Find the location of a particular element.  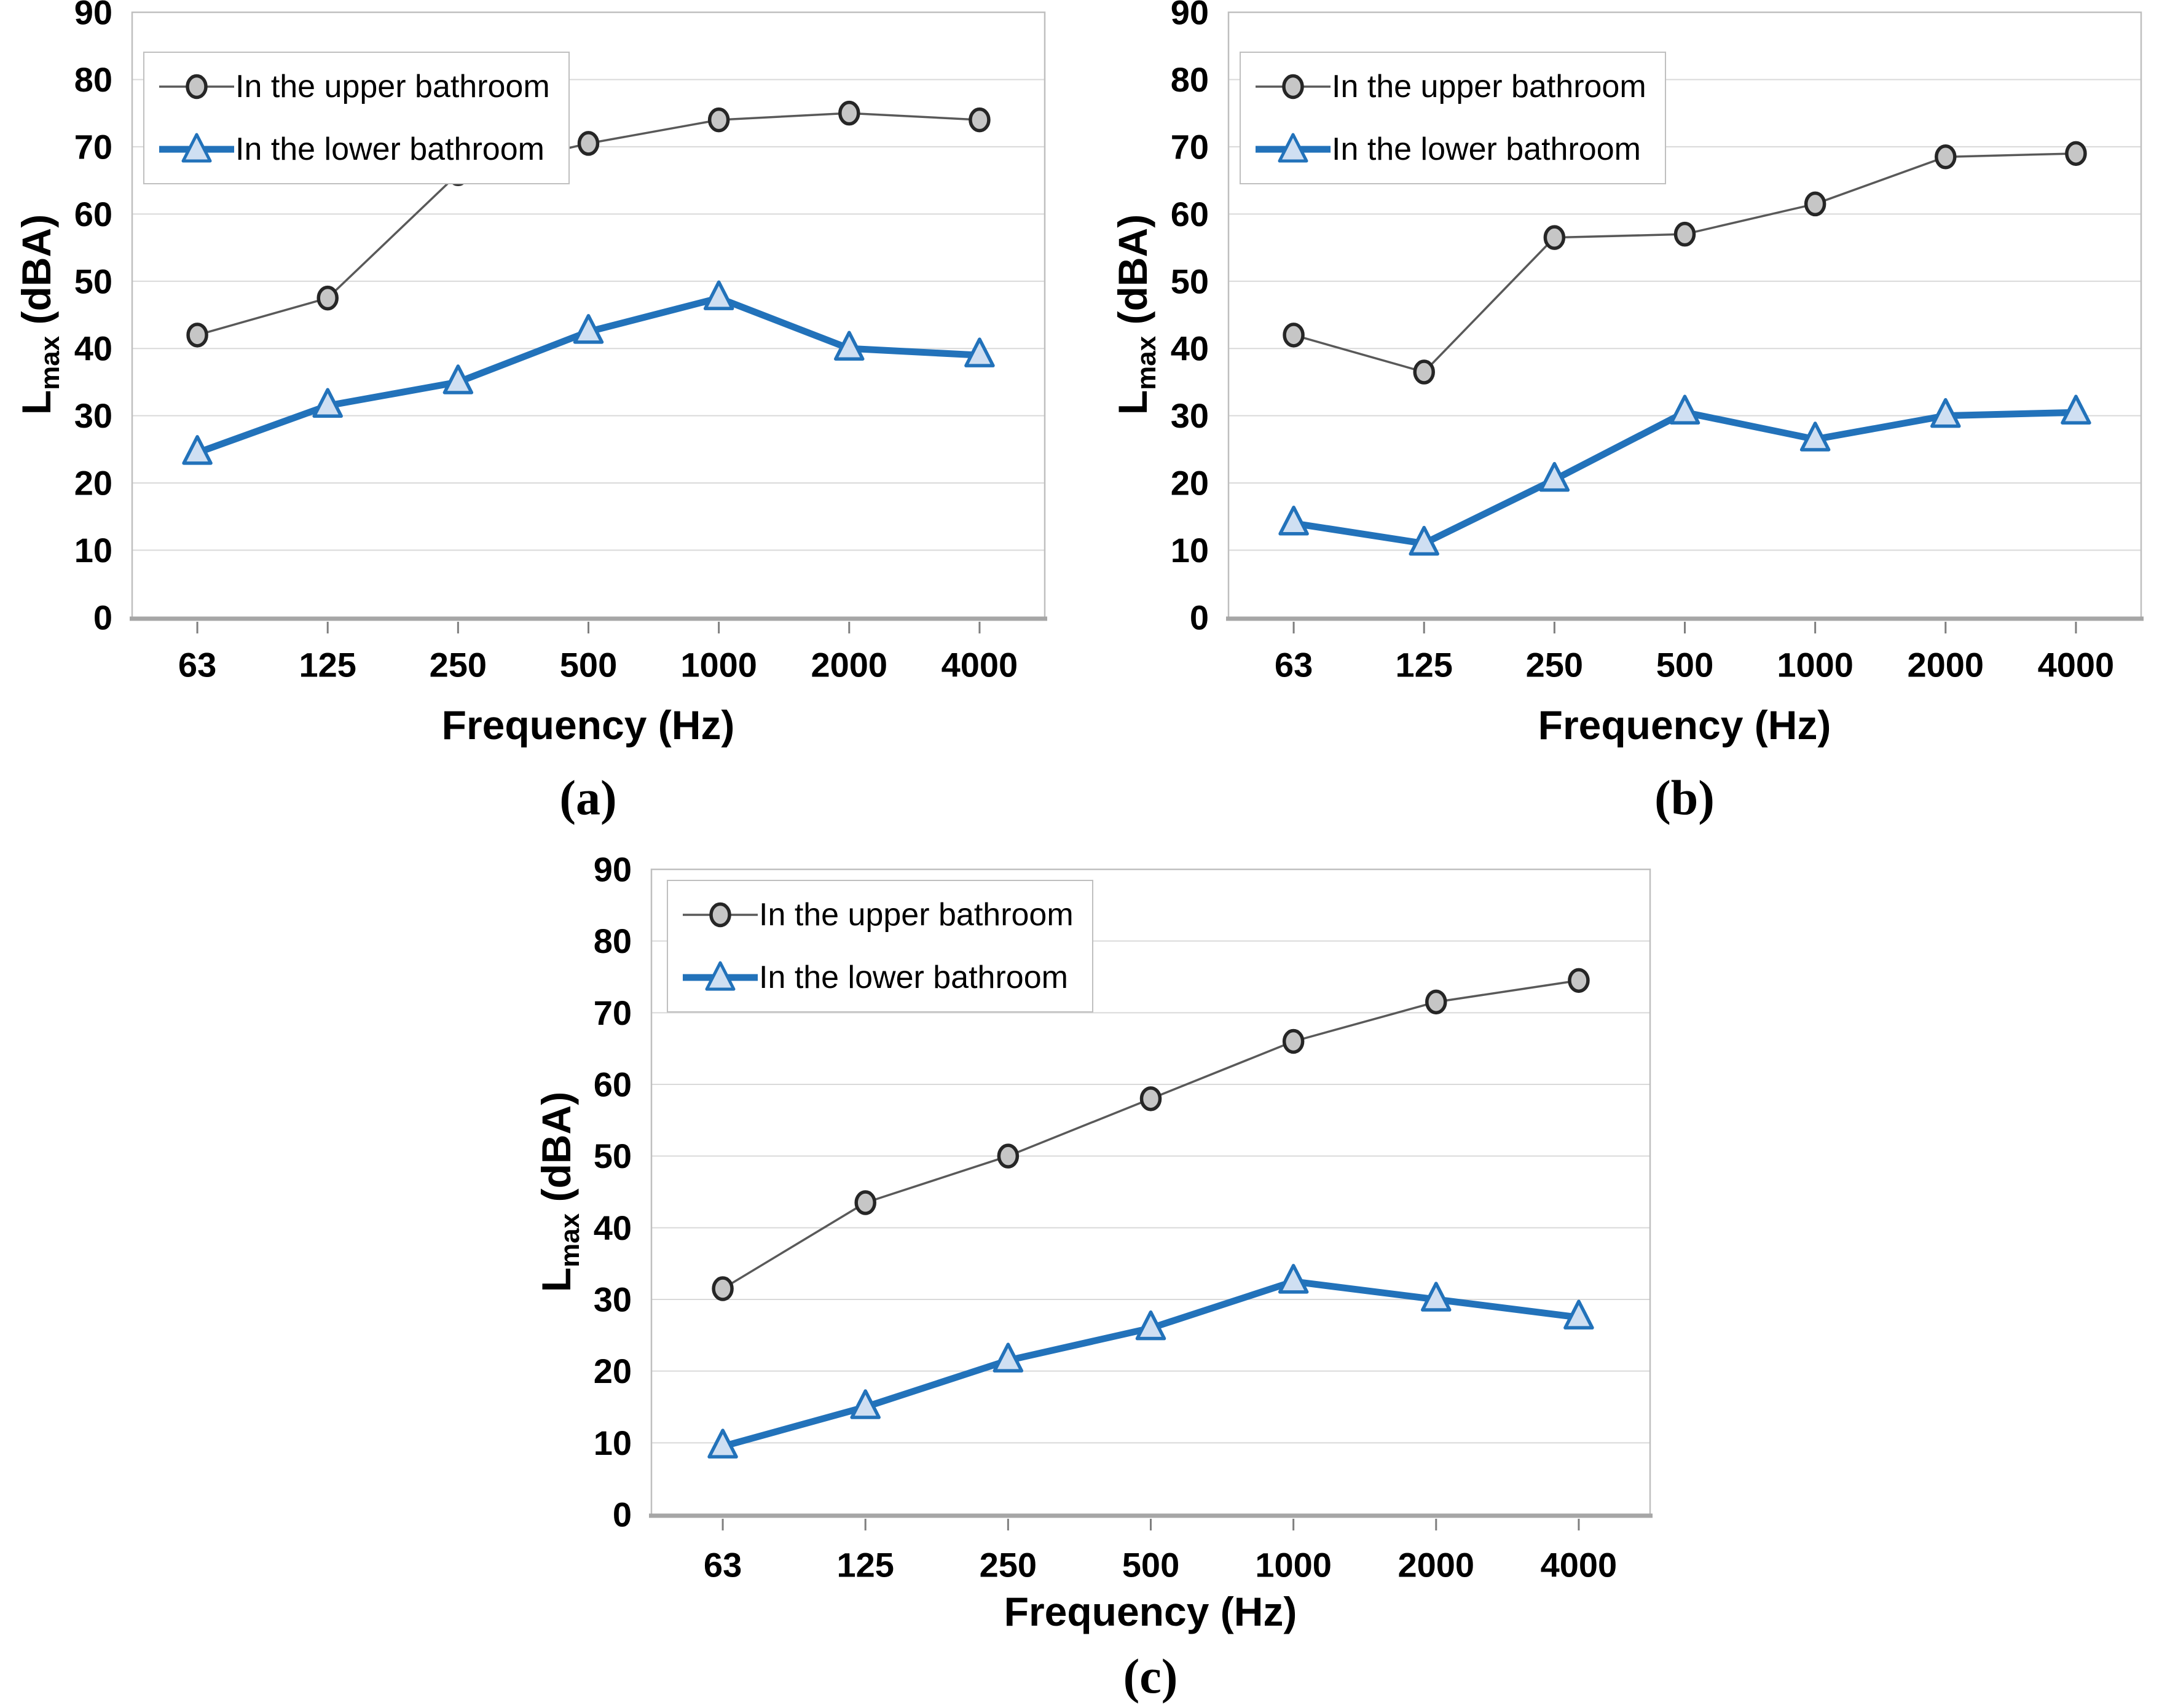

legend-item-upper: In the upper bathroom is located at coordinates (1451, 87).